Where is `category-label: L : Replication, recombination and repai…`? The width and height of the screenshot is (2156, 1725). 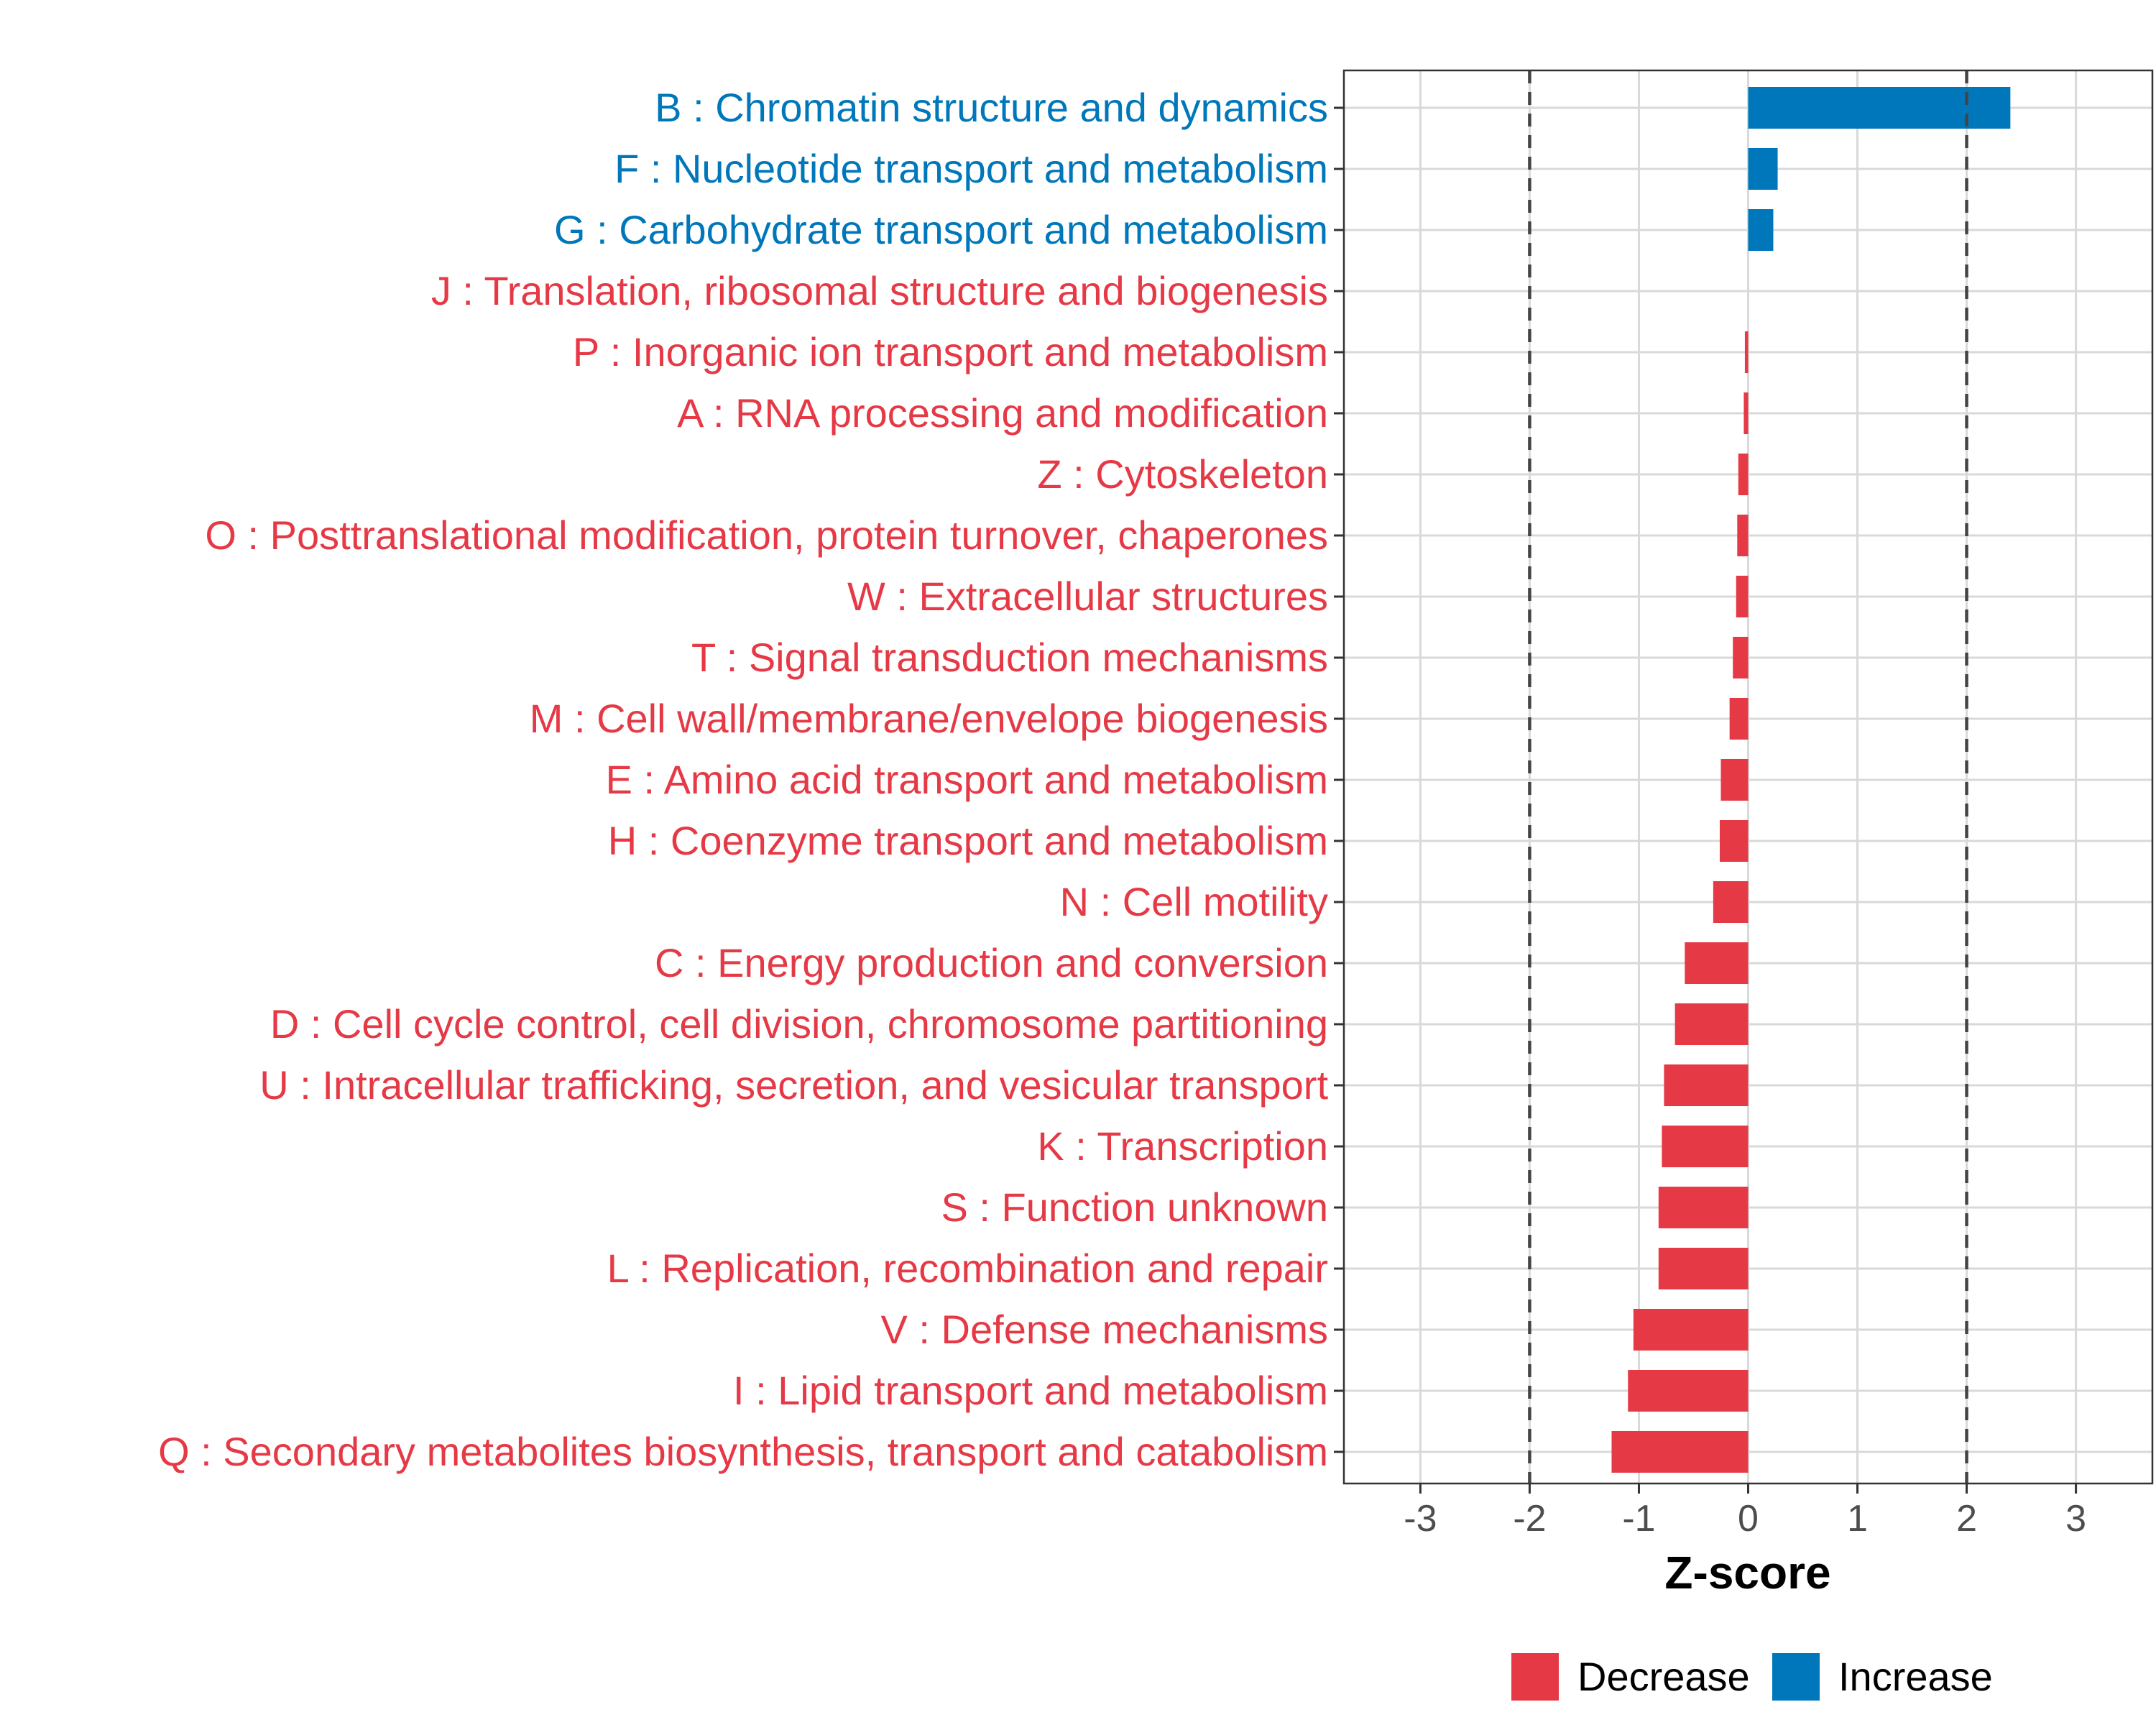 category-label: L : Replication, recombination and repai… is located at coordinates (967, 1268).